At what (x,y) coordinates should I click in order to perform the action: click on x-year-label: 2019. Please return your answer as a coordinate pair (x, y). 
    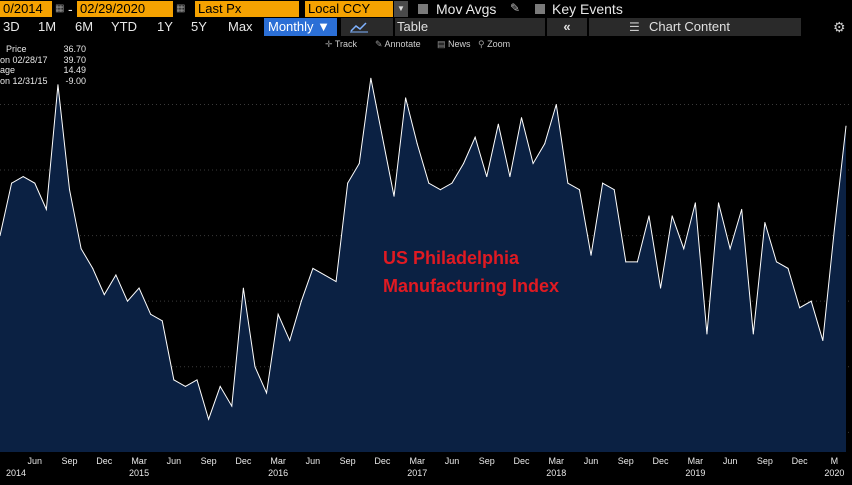
    Looking at the image, I should click on (695, 473).